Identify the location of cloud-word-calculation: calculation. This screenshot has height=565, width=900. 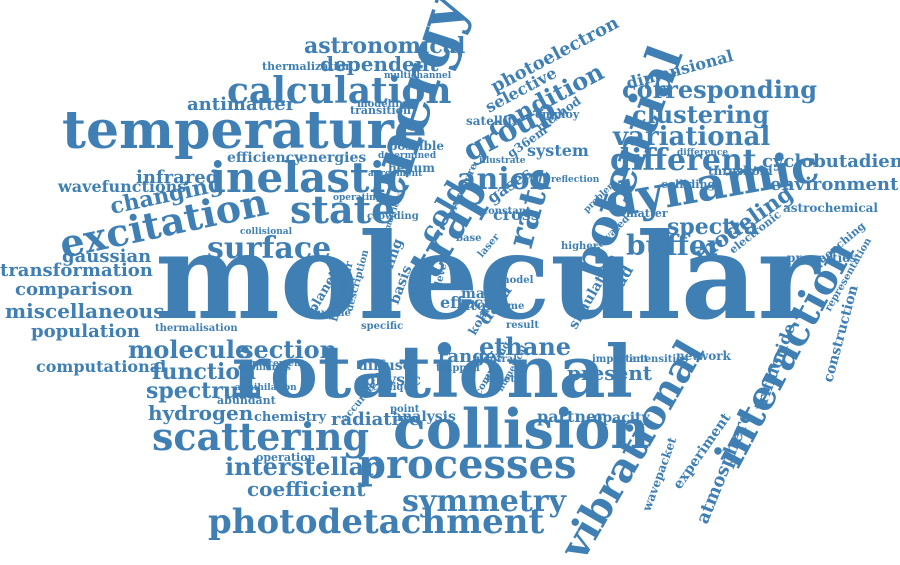
(339, 91).